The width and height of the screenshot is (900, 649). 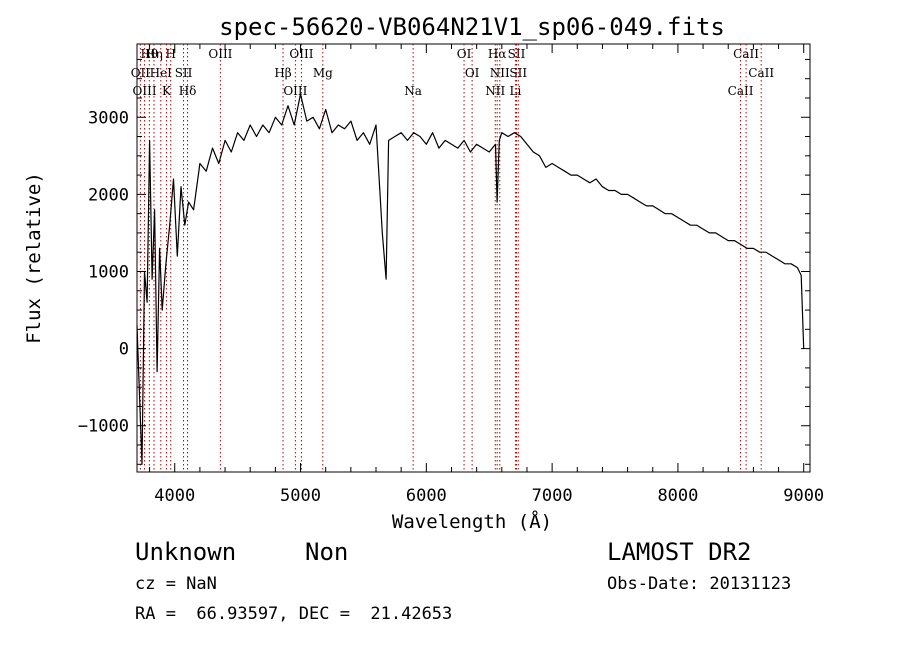 What do you see at coordinates (161, 73) in the screenshot?
I see `line-marker-label: HeI` at bounding box center [161, 73].